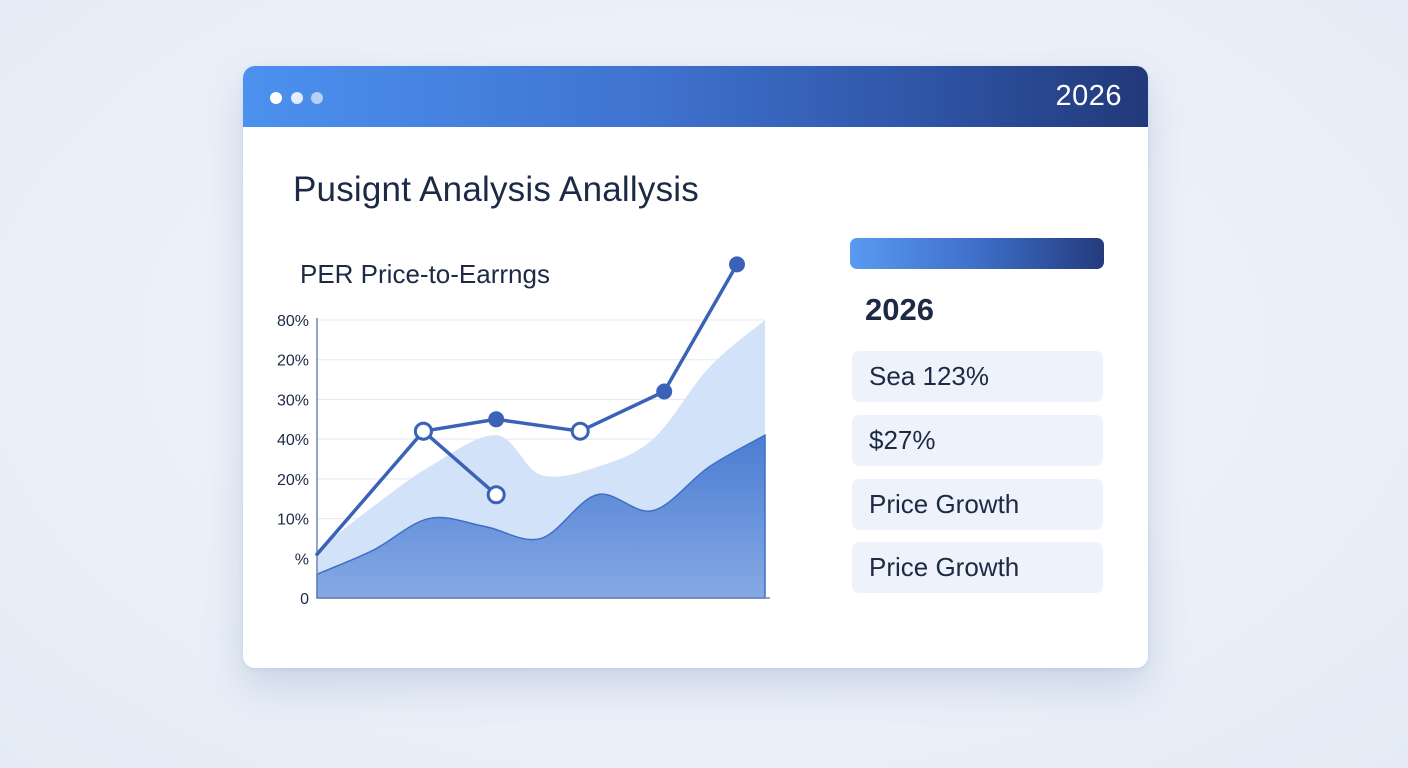  Describe the element at coordinates (293, 321) in the screenshot. I see `y-tick-label: 80%` at that location.